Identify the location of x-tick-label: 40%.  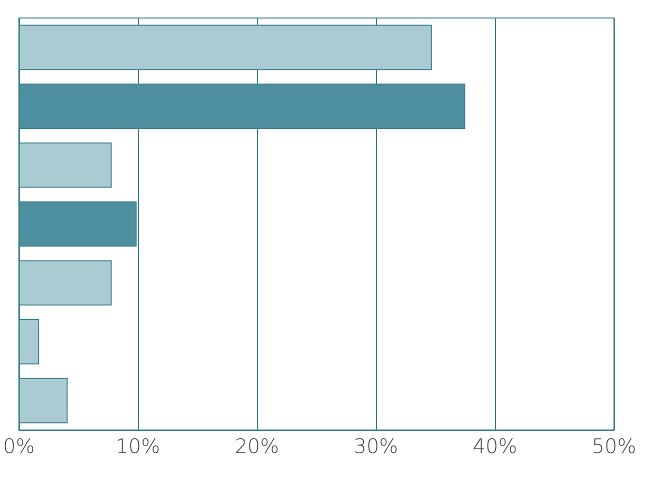
(495, 446).